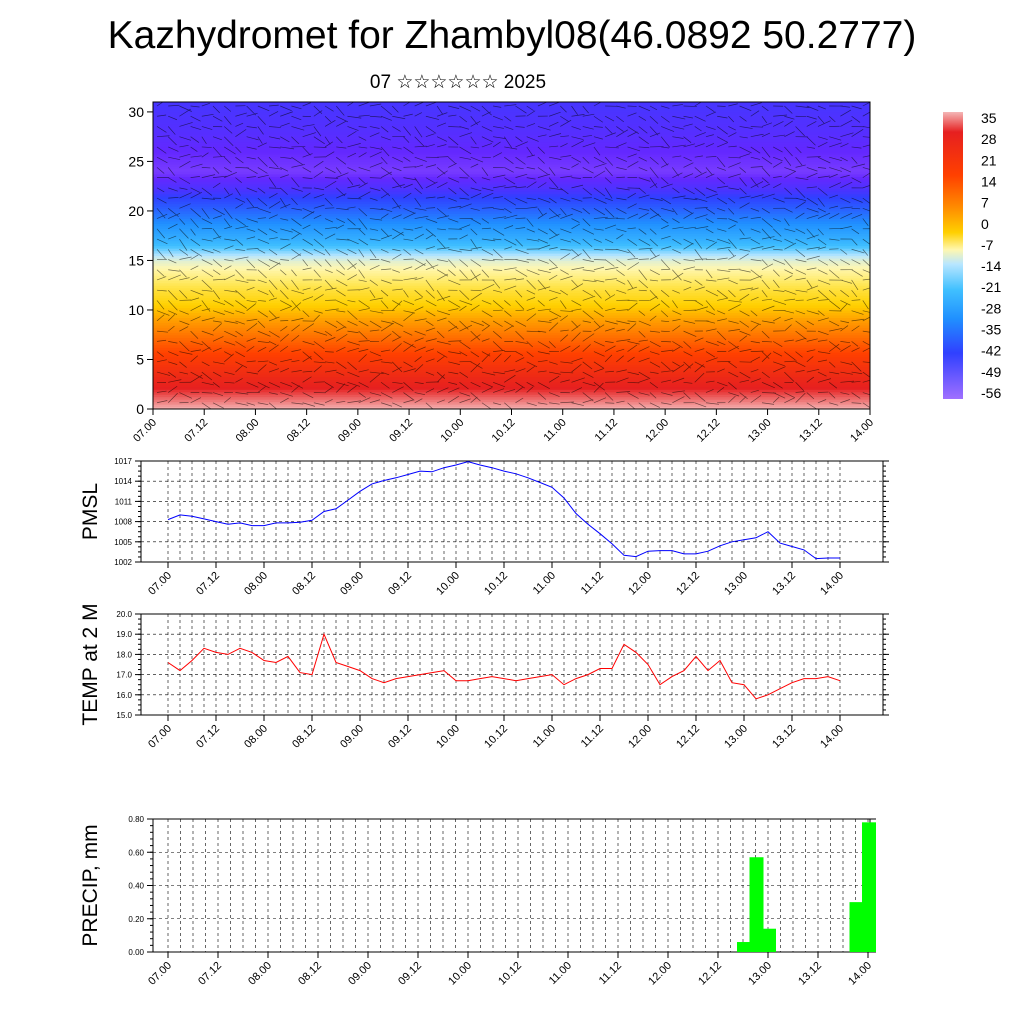 This screenshot has height=1024, width=1024. Describe the element at coordinates (554, 430) in the screenshot. I see `x-tick-label: 11.00` at that location.